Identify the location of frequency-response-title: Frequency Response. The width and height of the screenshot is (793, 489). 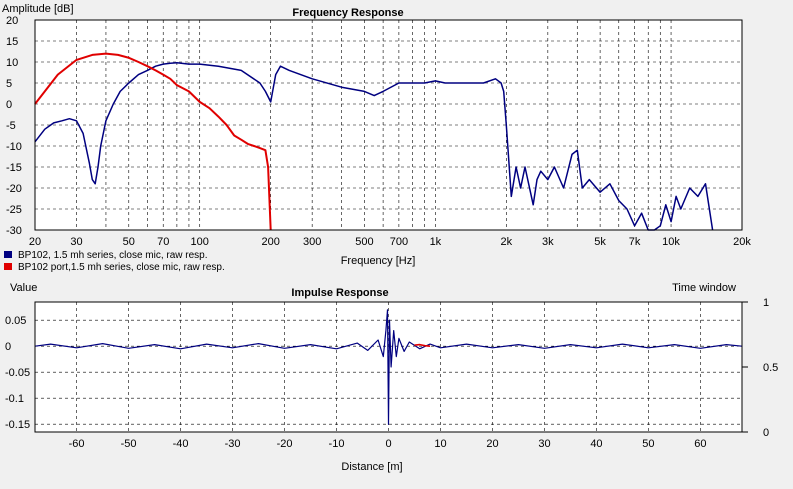
(347, 13).